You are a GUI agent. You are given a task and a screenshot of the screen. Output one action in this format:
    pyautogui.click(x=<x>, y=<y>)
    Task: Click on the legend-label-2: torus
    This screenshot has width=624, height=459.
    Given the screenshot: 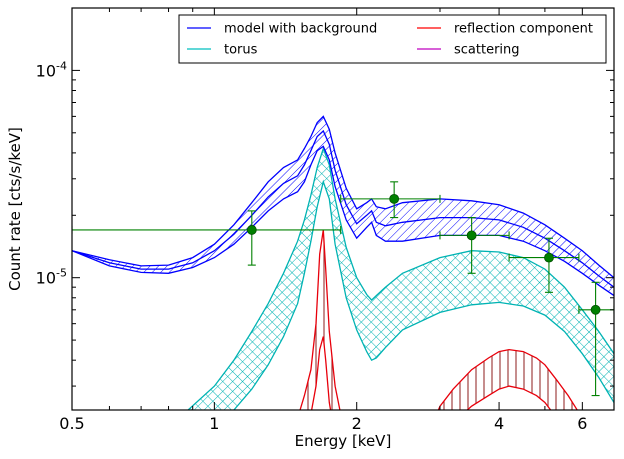 What is the action you would take?
    pyautogui.click(x=241, y=50)
    